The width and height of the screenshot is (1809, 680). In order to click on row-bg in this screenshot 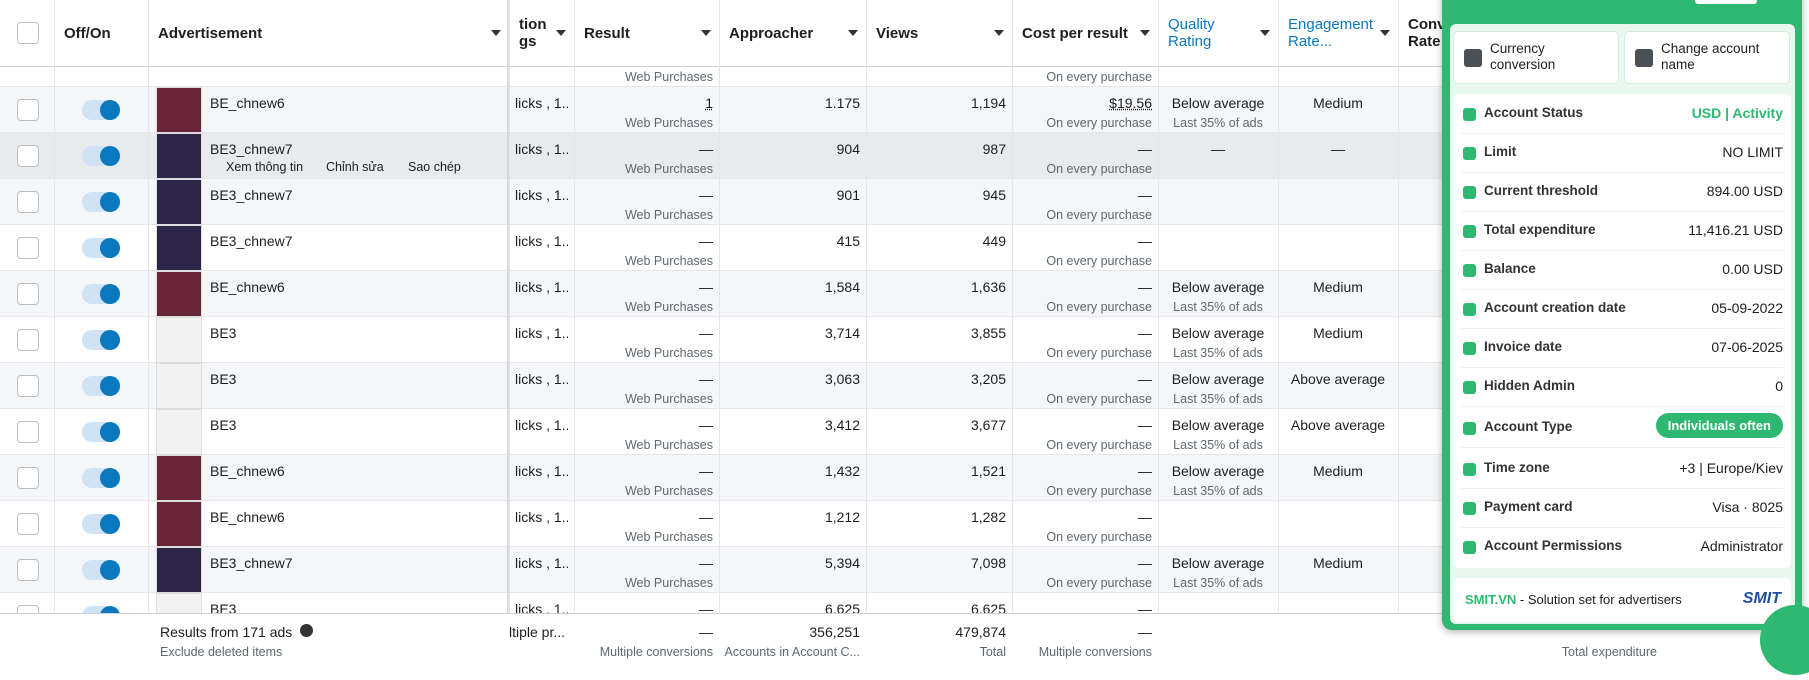, I will do `click(725, 524)`.